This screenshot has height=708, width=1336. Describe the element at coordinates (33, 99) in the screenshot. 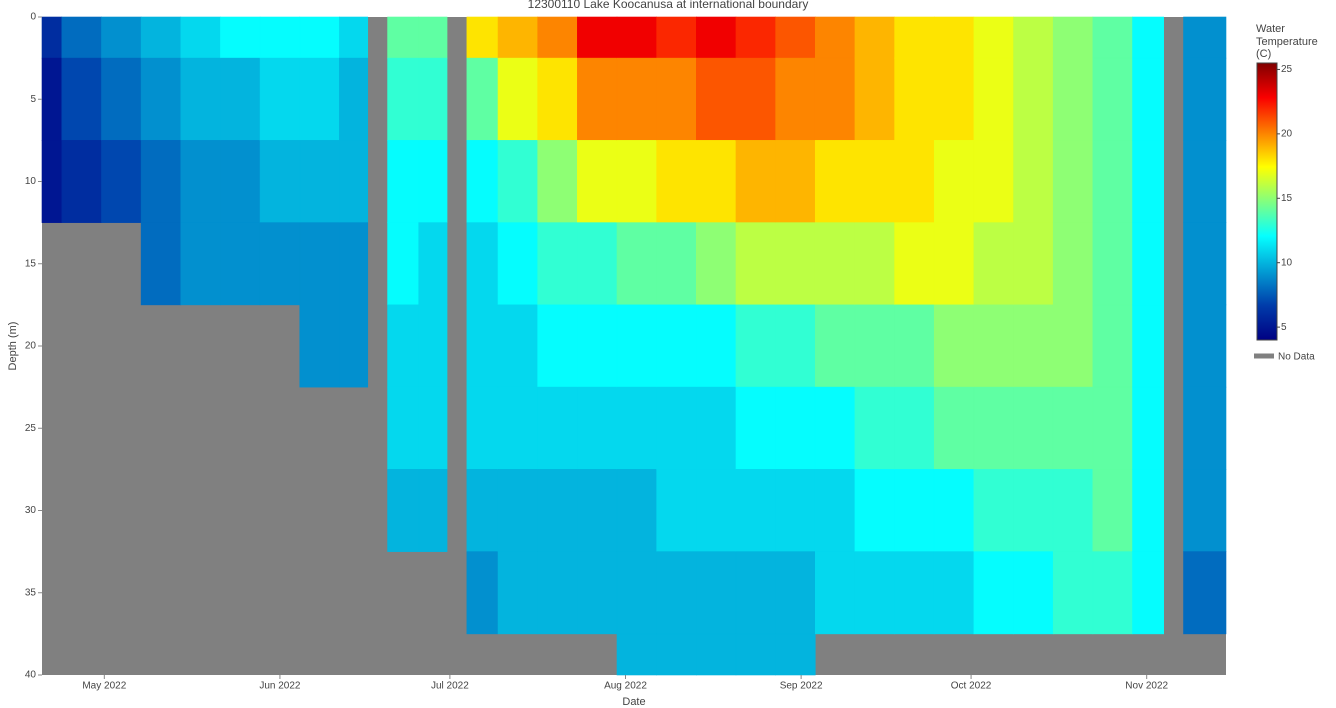

I see `y-tick-label: 5` at that location.